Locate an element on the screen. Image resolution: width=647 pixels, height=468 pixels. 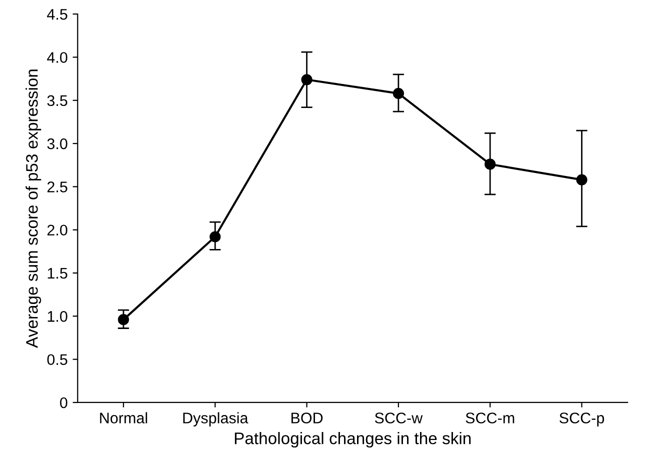
y-tick-label: 0.5 is located at coordinates (57, 360).